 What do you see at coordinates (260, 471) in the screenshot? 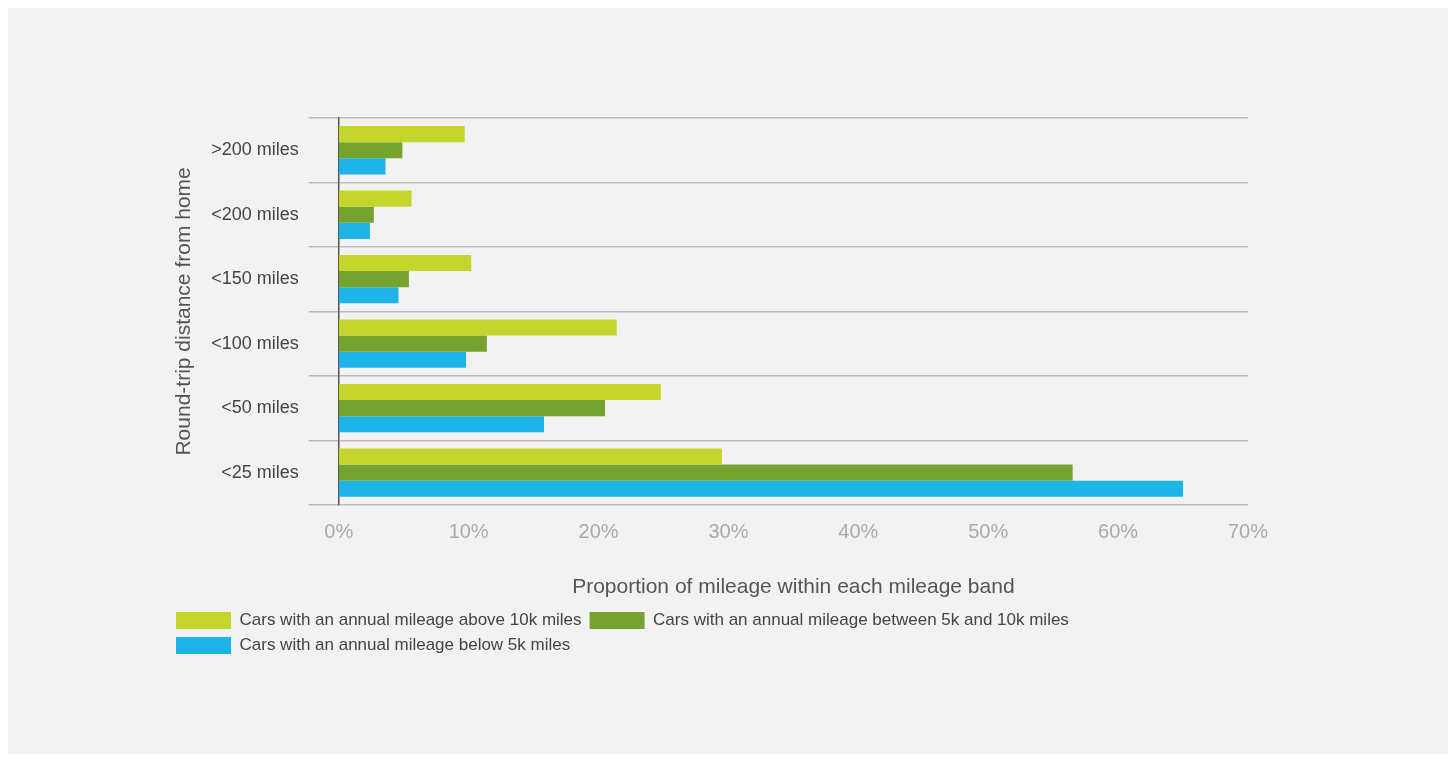
I see `y-tick-label: <25 miles` at bounding box center [260, 471].